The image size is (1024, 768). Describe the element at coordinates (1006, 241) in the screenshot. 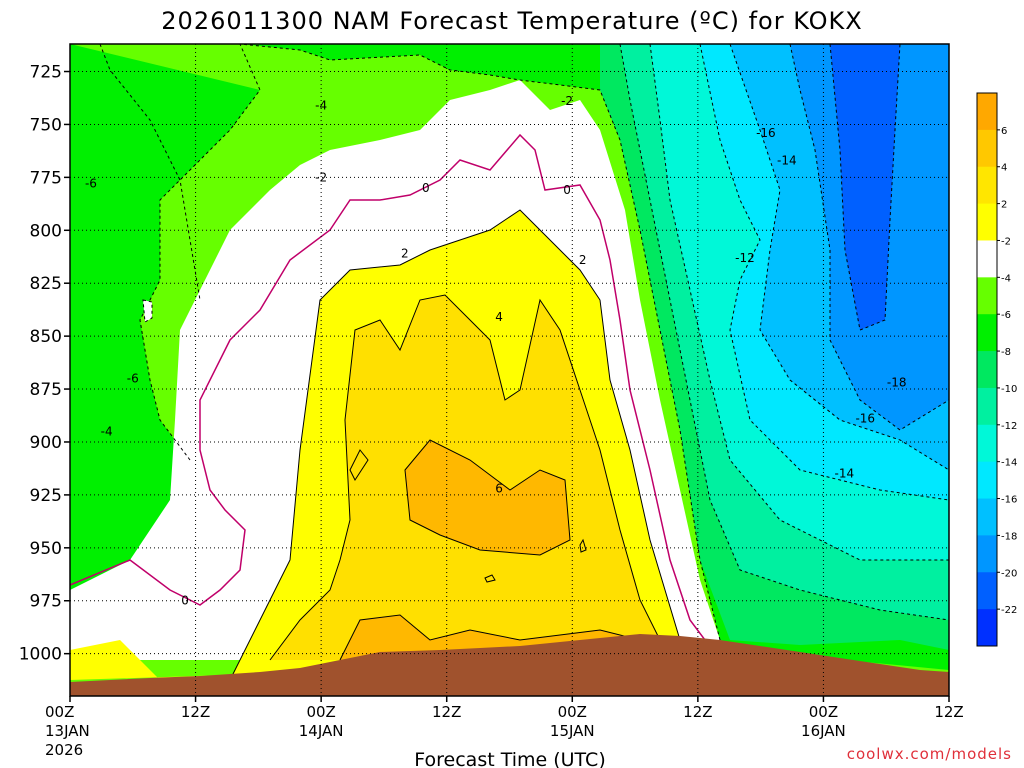

I see `colorbar-label: -2` at that location.